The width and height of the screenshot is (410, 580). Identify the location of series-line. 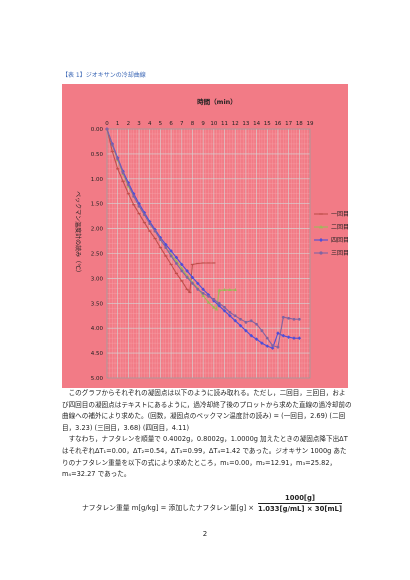
(160, 211).